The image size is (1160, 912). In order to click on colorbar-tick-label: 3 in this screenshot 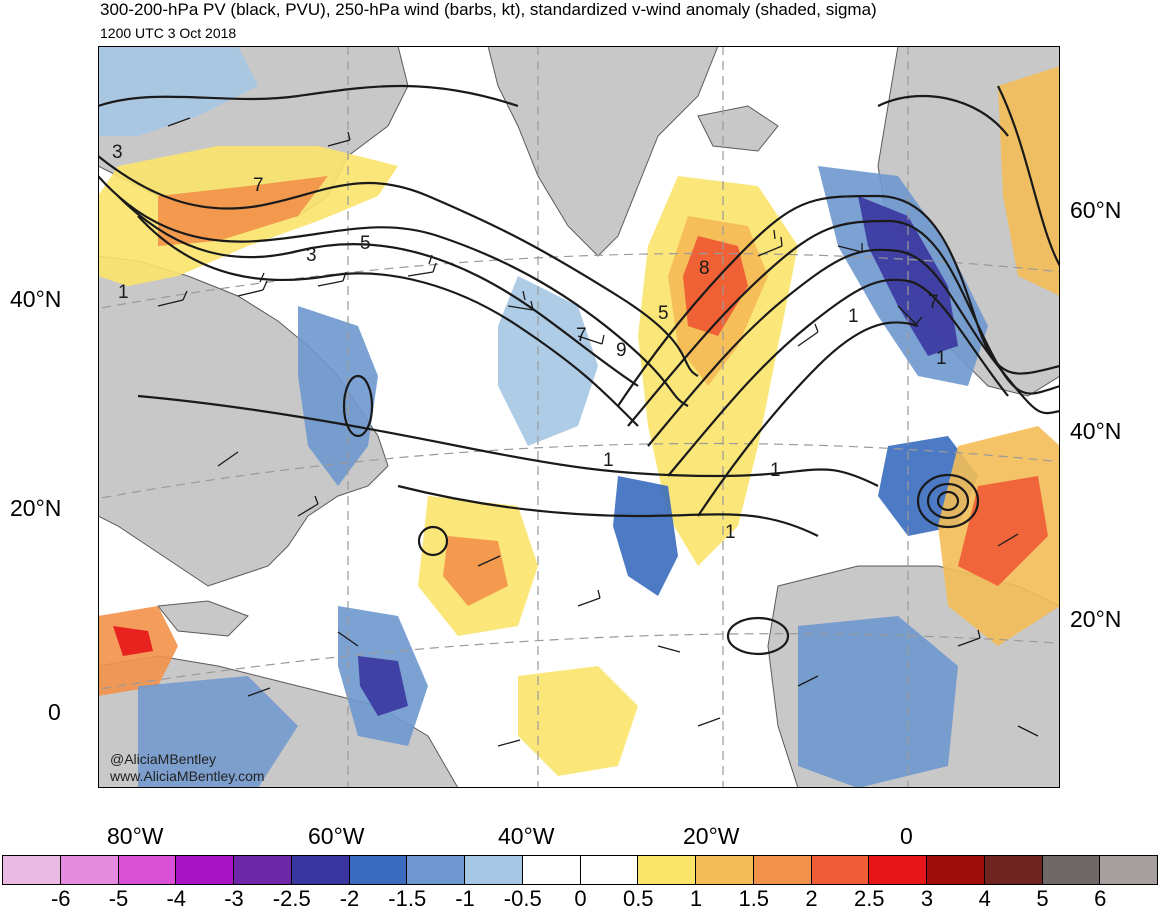, I will do `click(927, 898)`.